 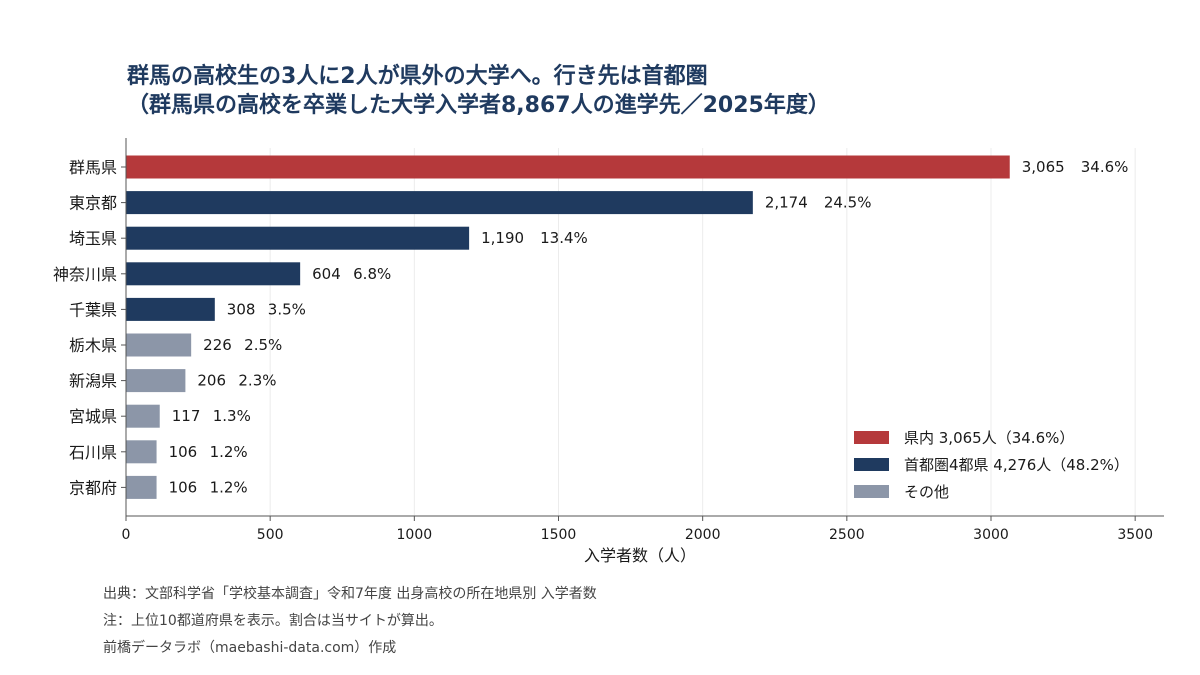 I want to click on x-tick-label: 1000, so click(x=415, y=535).